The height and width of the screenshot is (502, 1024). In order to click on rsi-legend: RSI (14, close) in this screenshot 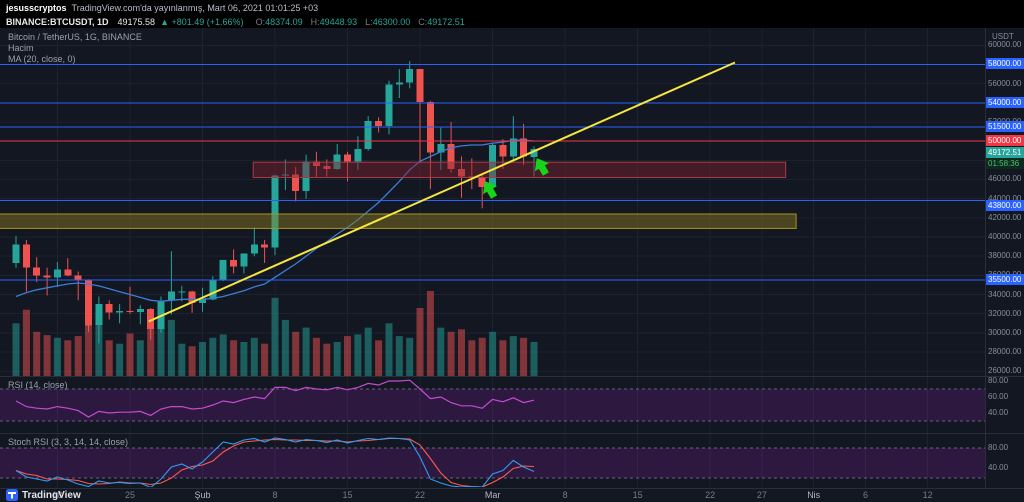, I will do `click(38, 385)`.